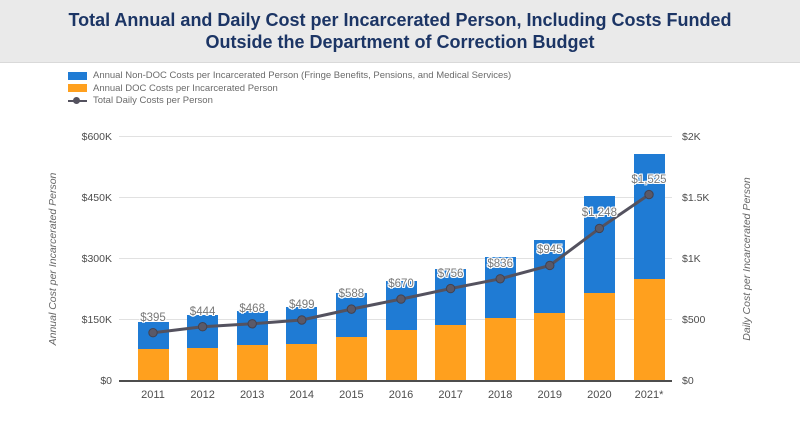 This screenshot has height=425, width=800. I want to click on x-tick-2014: 2014, so click(302, 395).